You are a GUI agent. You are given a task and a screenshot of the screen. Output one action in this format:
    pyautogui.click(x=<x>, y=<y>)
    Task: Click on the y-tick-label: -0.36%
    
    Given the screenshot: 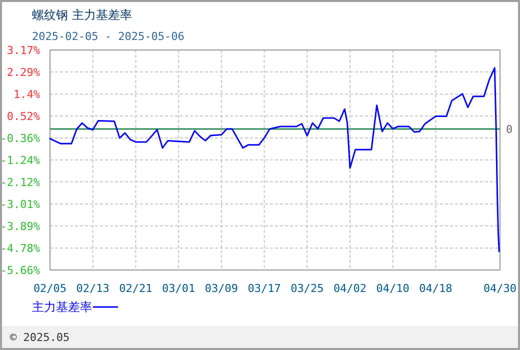 What is the action you would take?
    pyautogui.click(x=20, y=138)
    